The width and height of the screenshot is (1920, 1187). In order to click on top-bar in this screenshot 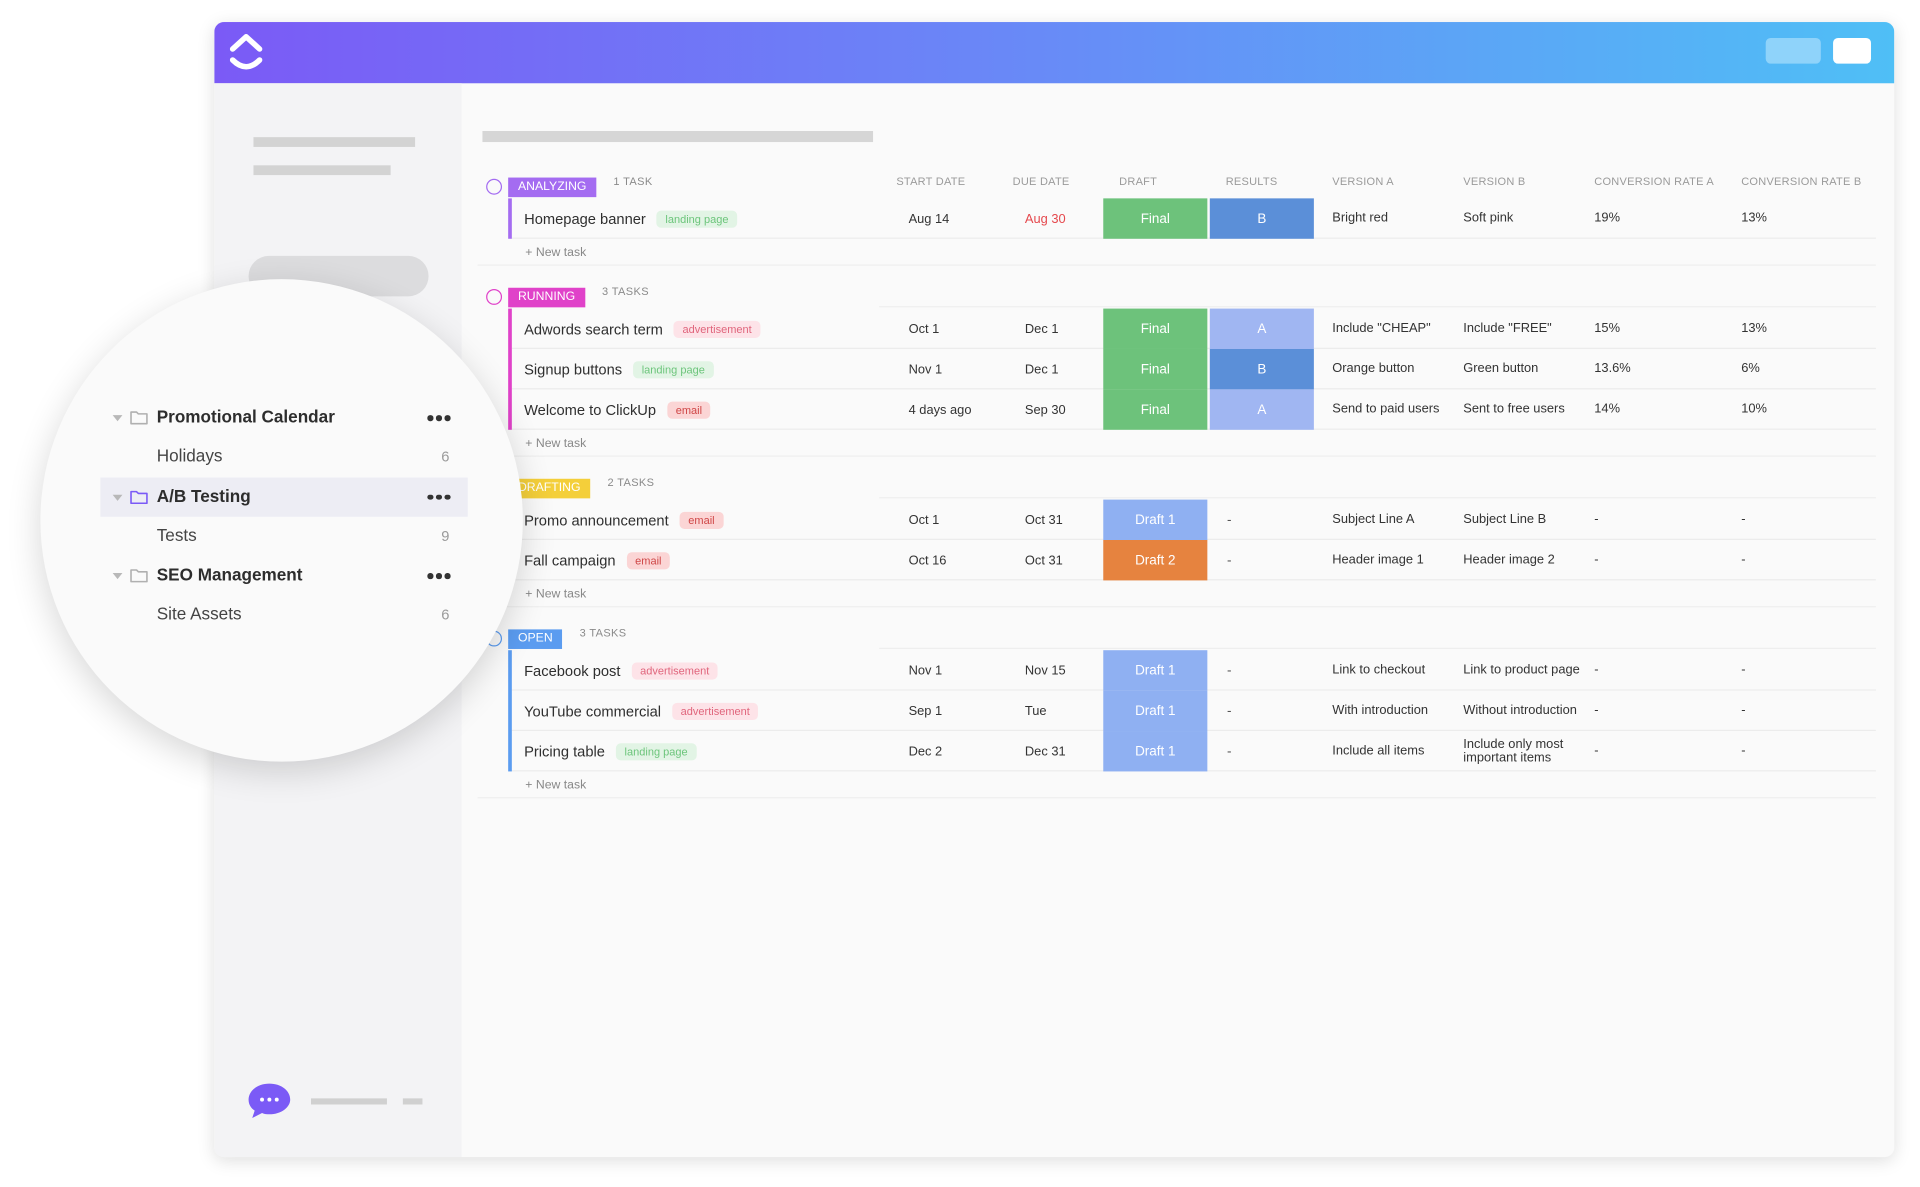, I will do `click(1054, 53)`.